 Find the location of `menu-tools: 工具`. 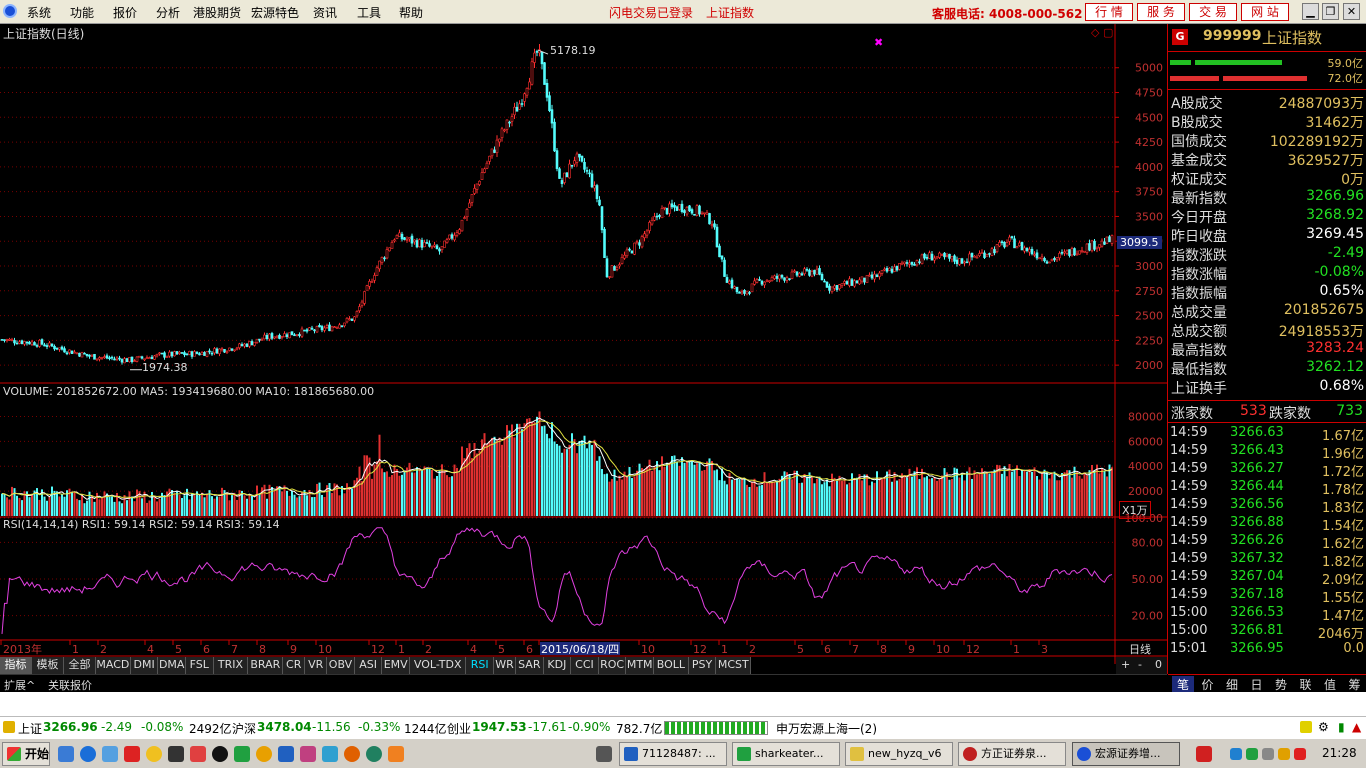

menu-tools: 工具 is located at coordinates (369, 13).